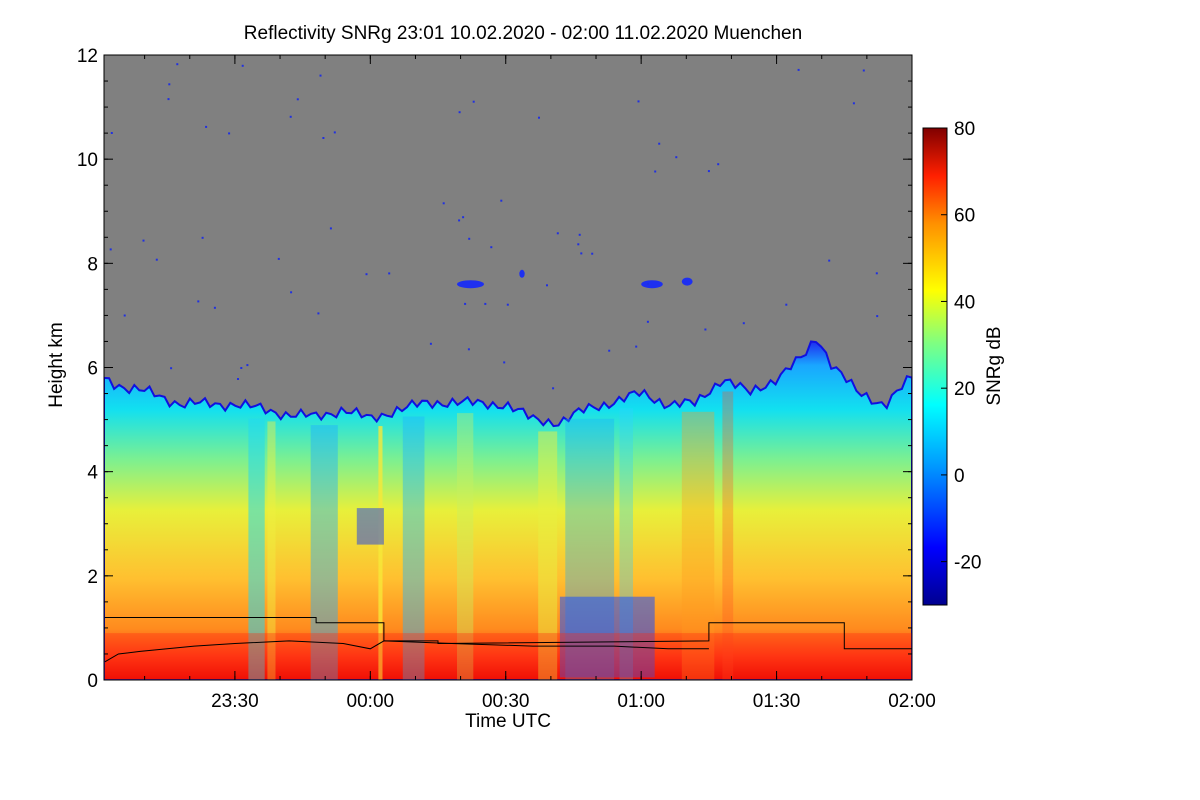 The image size is (1200, 800). What do you see at coordinates (964, 216) in the screenshot?
I see `colorbar-tick-label: 60` at bounding box center [964, 216].